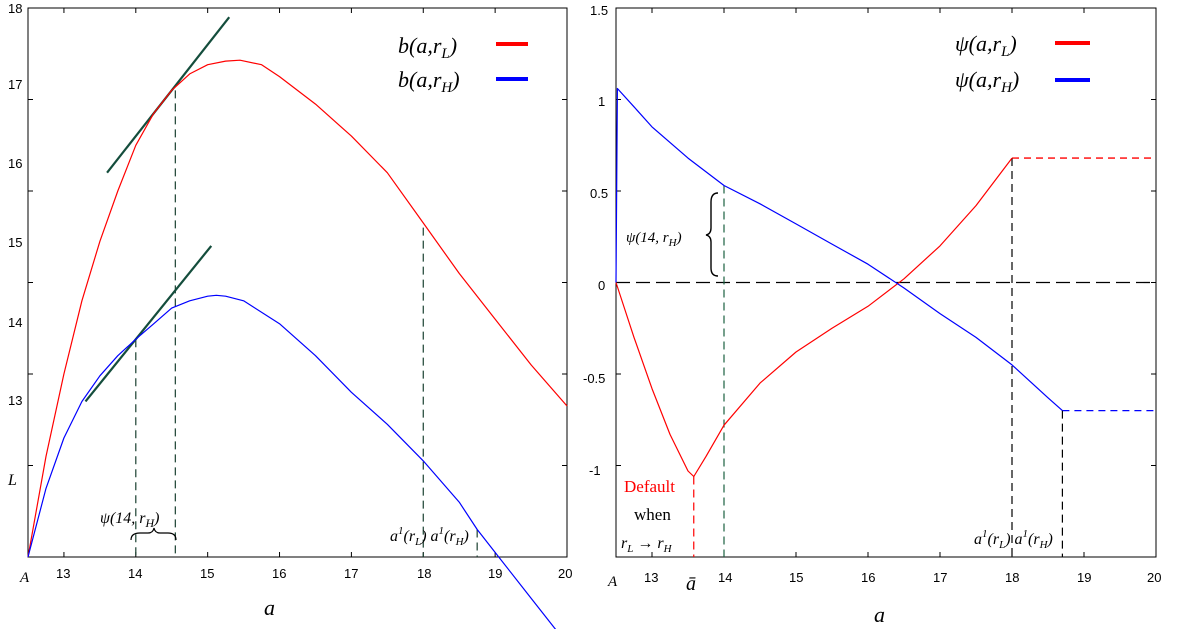 This screenshot has width=1177, height=629. I want to click on right-ytick-label: 1, so click(601, 101).